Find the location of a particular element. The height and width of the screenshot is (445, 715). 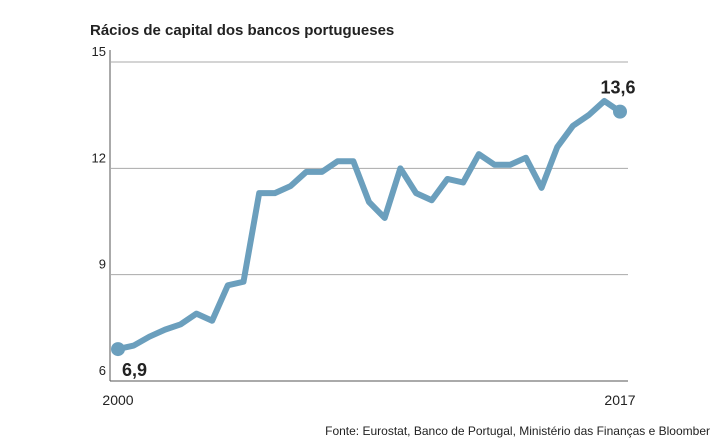

y-tick-label: 6 is located at coordinates (102, 370).